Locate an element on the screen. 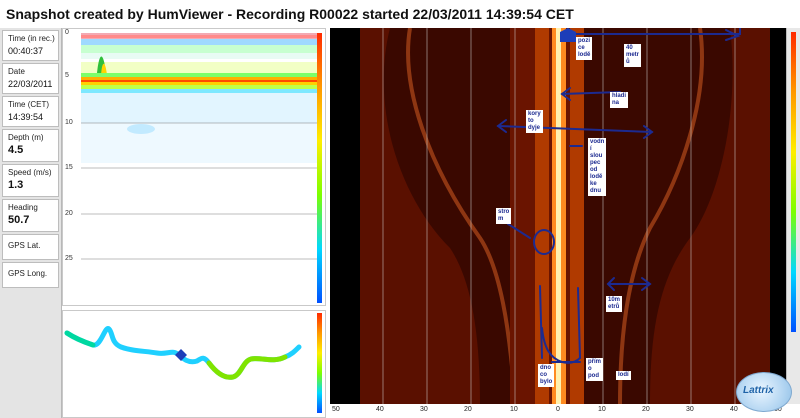 The image size is (800, 418). side-scan-colorbar is located at coordinates (793, 182).